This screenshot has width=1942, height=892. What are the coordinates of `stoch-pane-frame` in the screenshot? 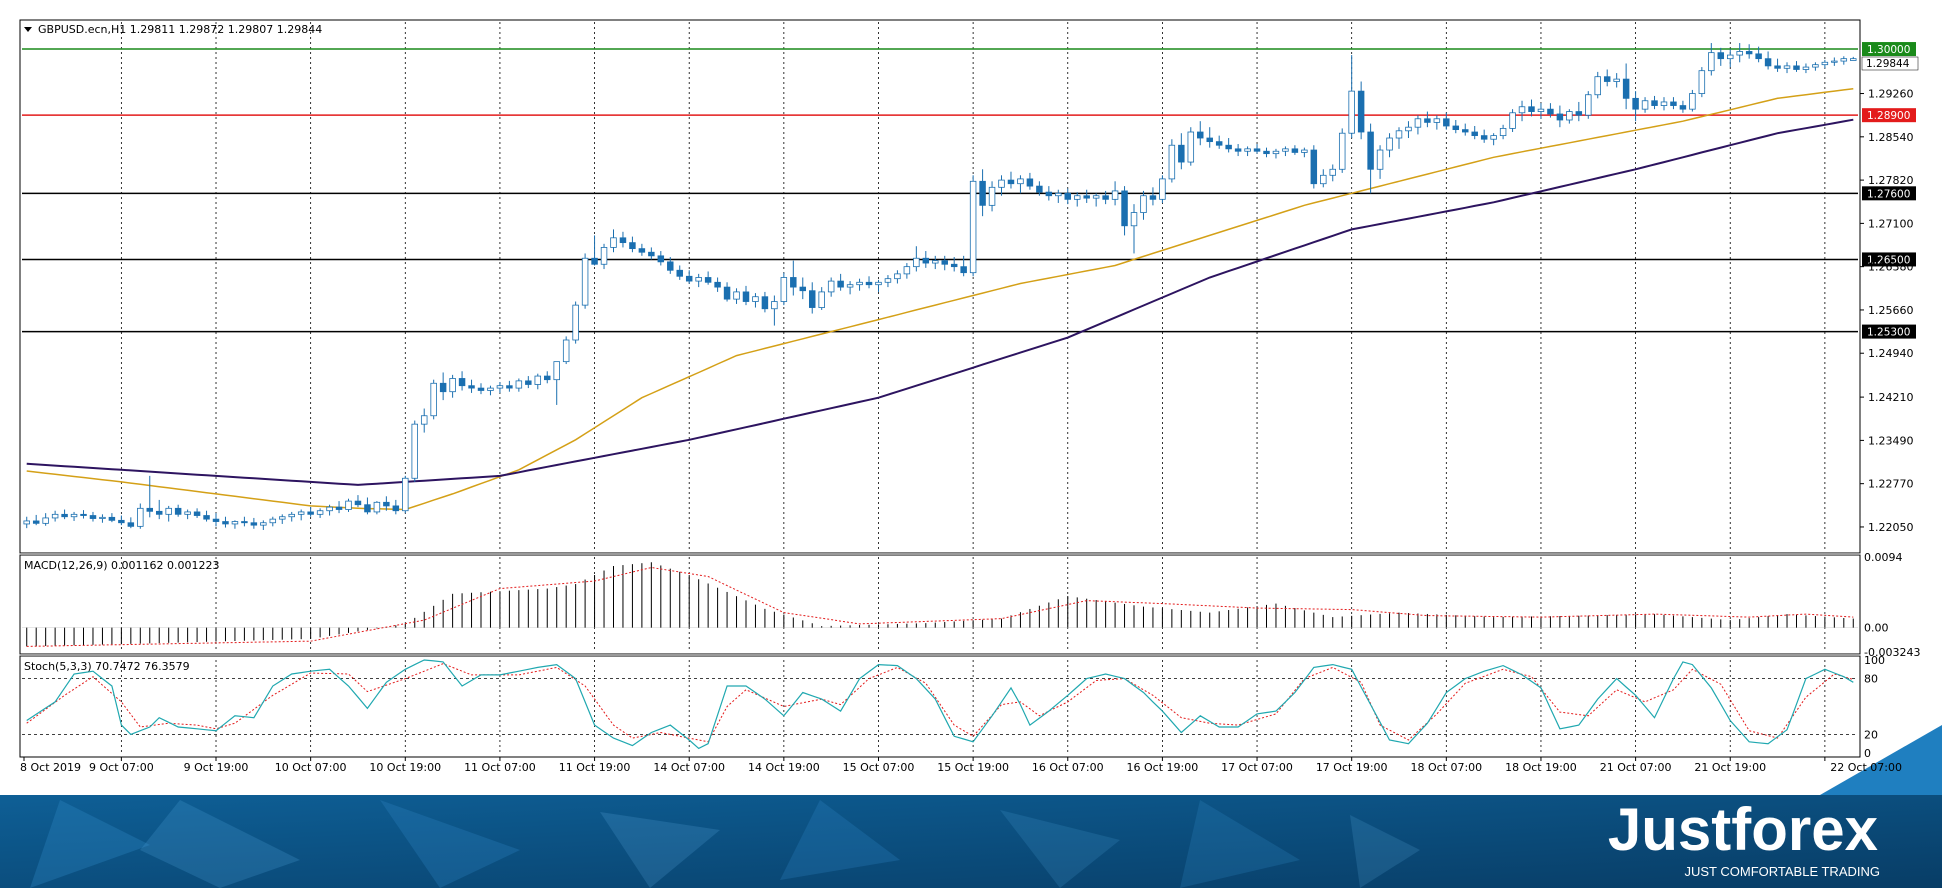 It's located at (940, 706).